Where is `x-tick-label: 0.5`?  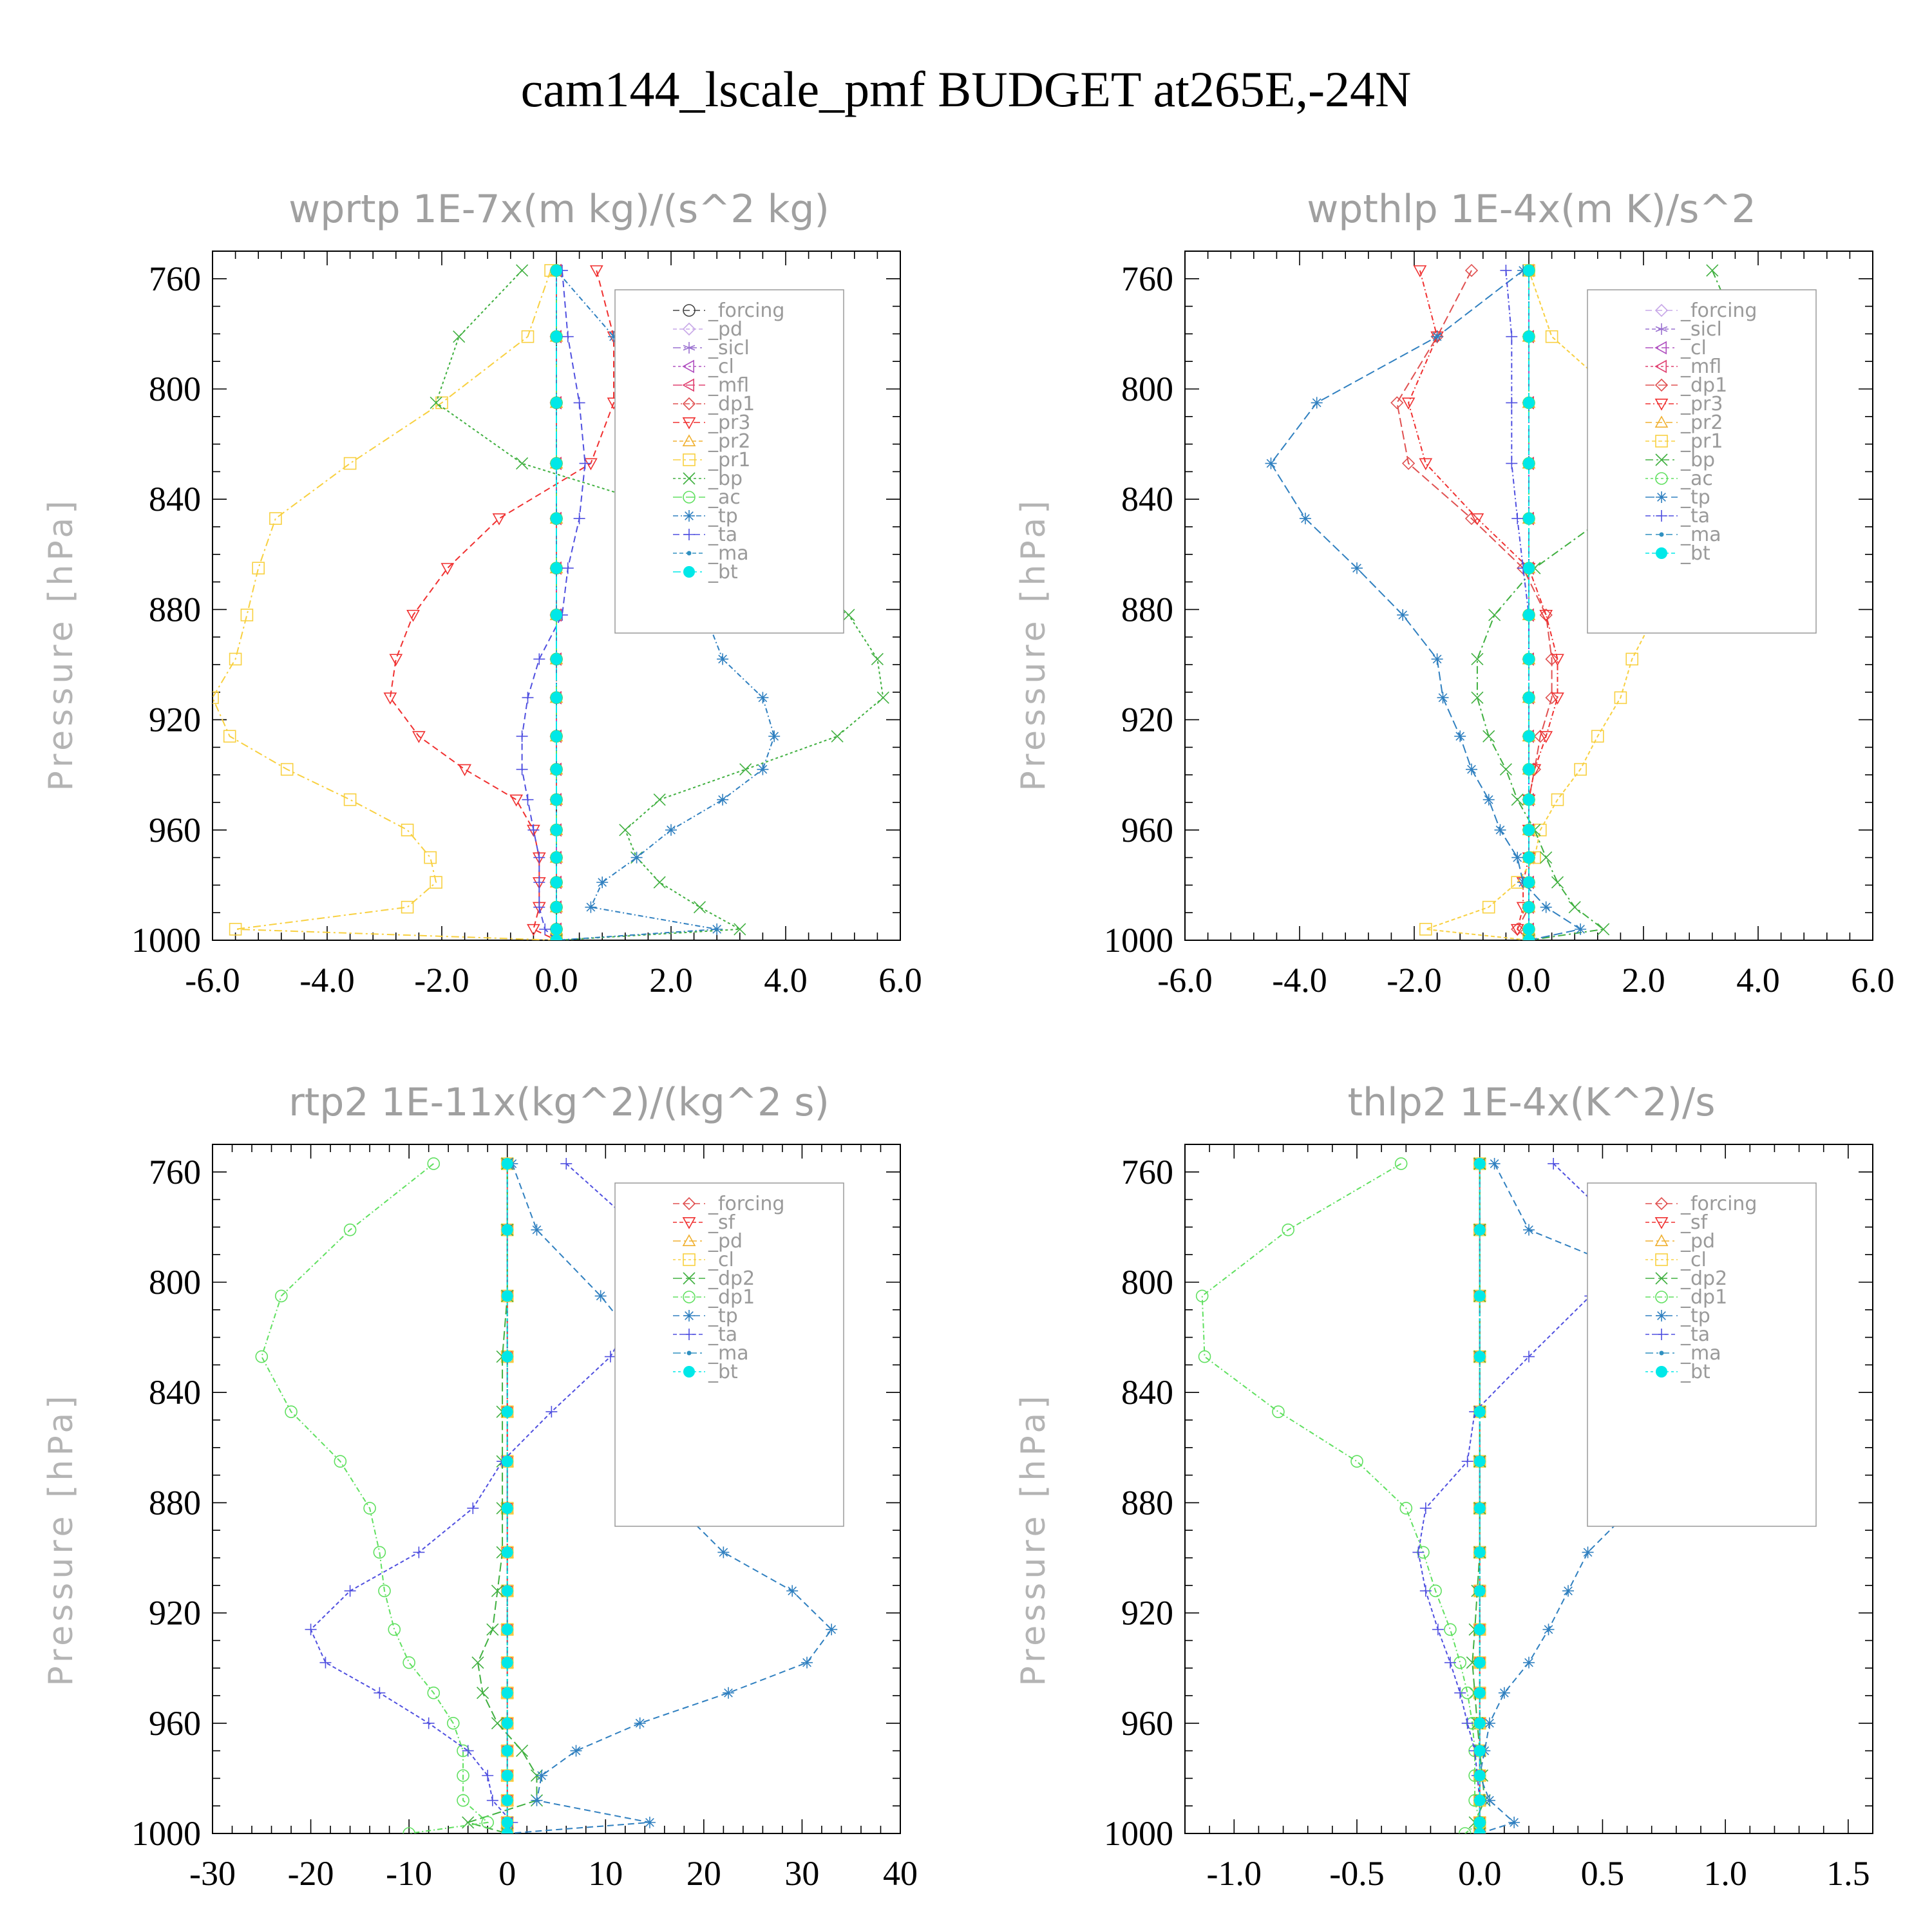 x-tick-label: 0.5 is located at coordinates (1603, 1874).